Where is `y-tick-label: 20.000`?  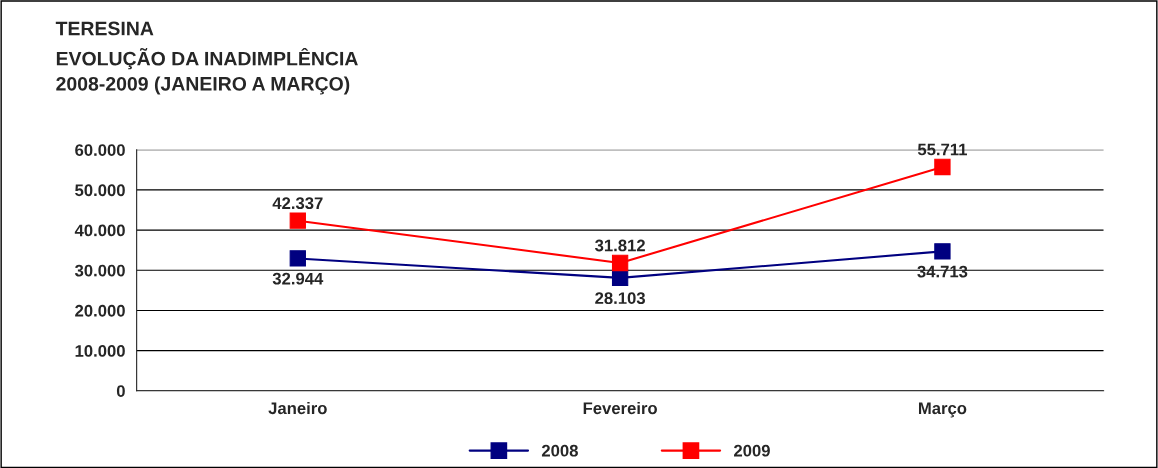
y-tick-label: 20.000 is located at coordinates (100, 310).